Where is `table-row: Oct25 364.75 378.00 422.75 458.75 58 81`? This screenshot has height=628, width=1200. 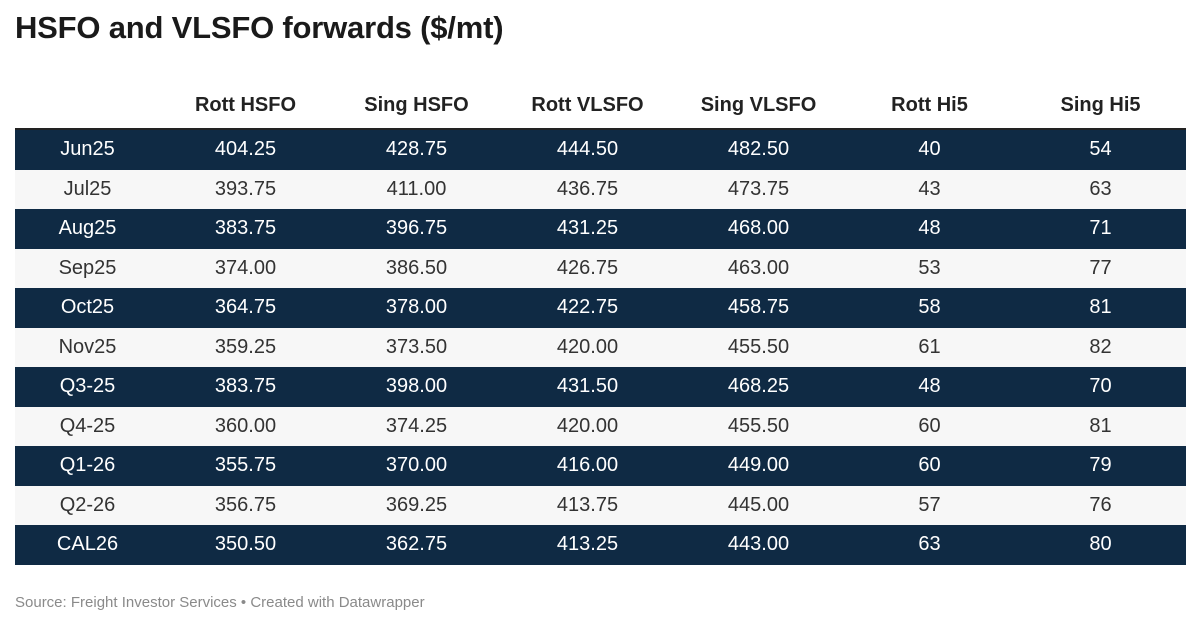 table-row: Oct25 364.75 378.00 422.75 458.75 58 81 is located at coordinates (600, 308).